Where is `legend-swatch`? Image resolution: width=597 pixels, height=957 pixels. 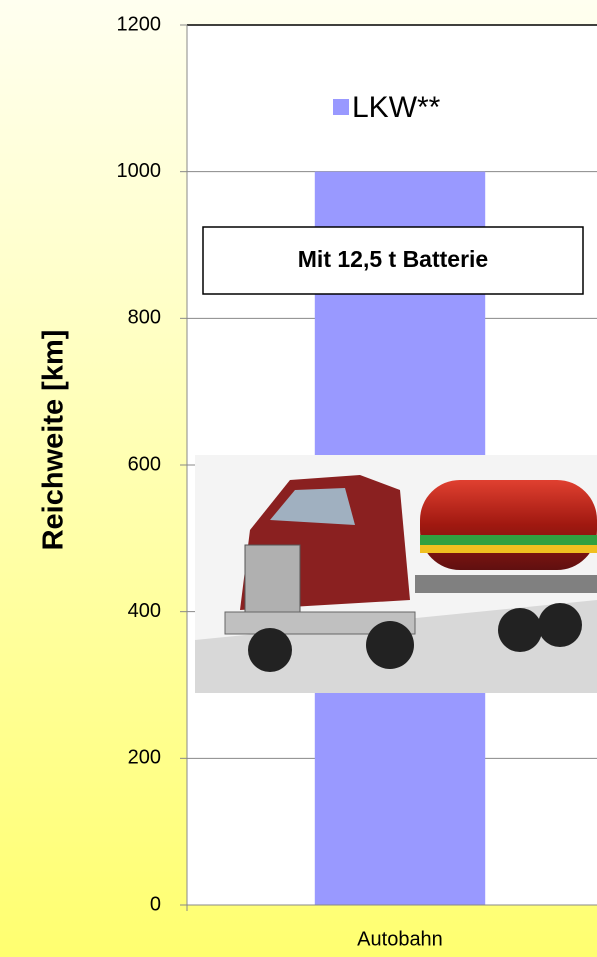 legend-swatch is located at coordinates (341, 107).